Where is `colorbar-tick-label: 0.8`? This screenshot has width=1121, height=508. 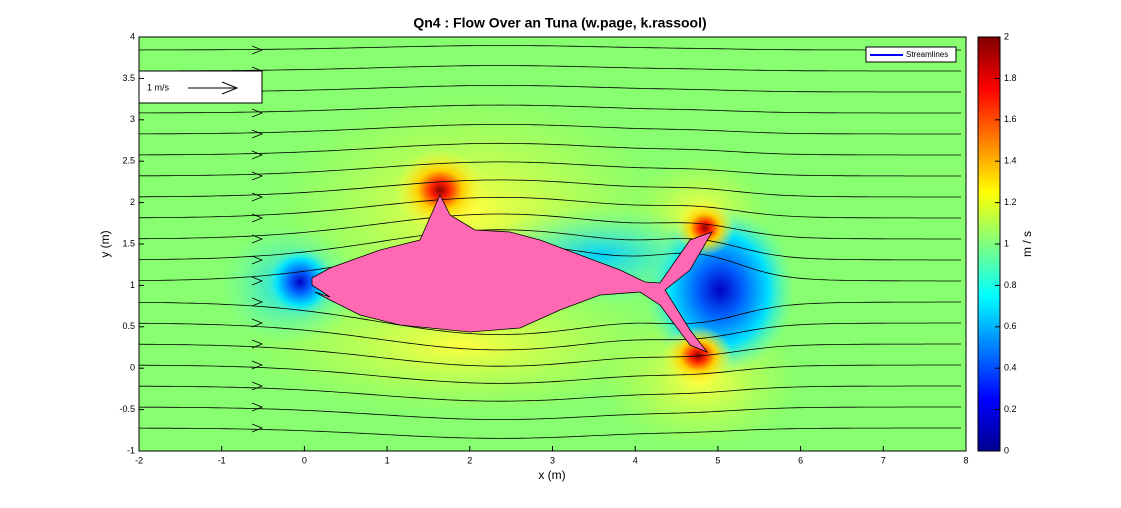 colorbar-tick-label: 0.8 is located at coordinates (1010, 285).